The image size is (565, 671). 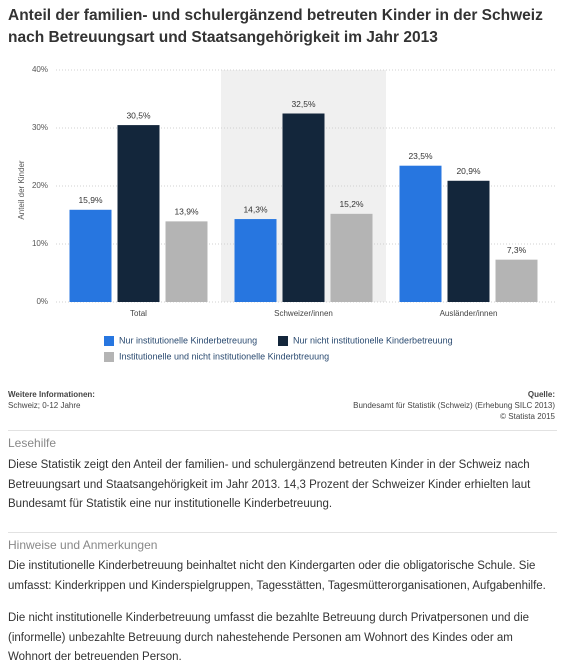 I want to click on y-tick-label: 10%, so click(x=40, y=243).